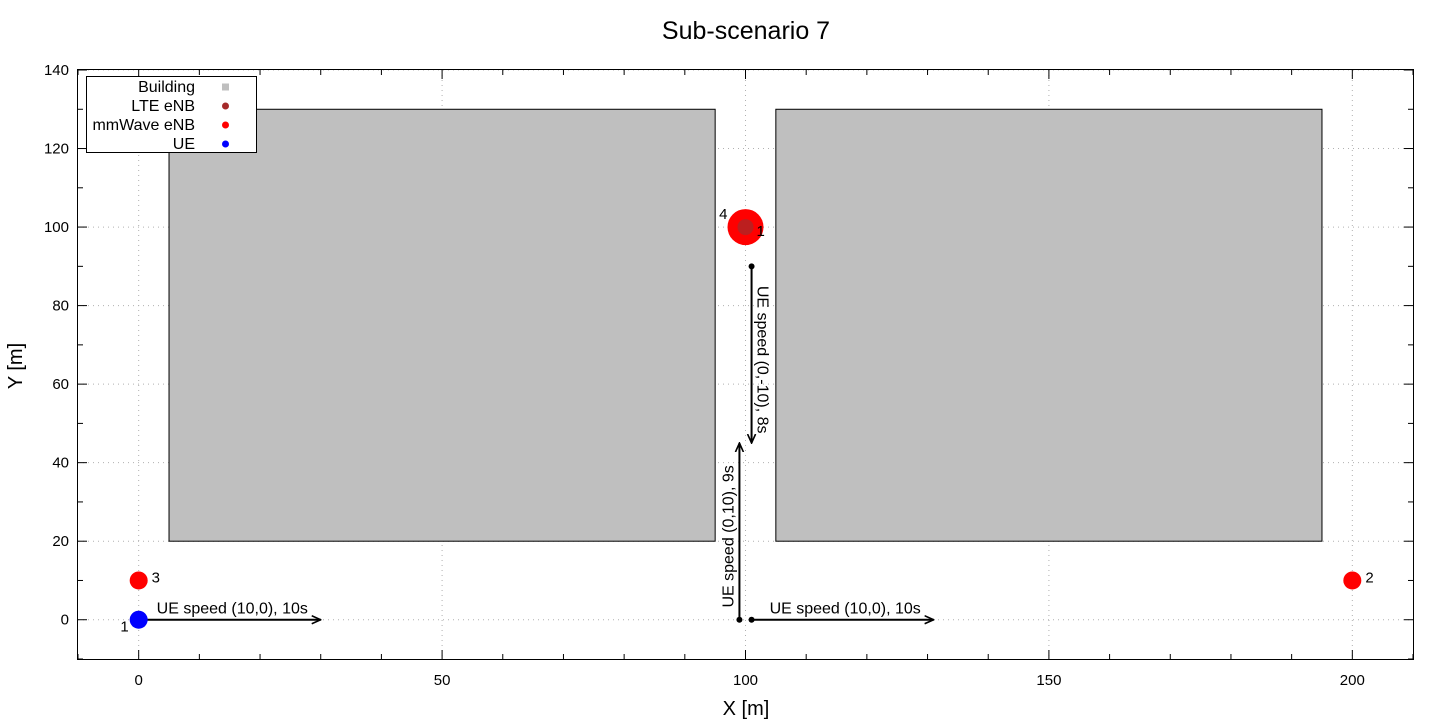  Describe the element at coordinates (60, 384) in the screenshot. I see `y-tick-label: 60` at that location.